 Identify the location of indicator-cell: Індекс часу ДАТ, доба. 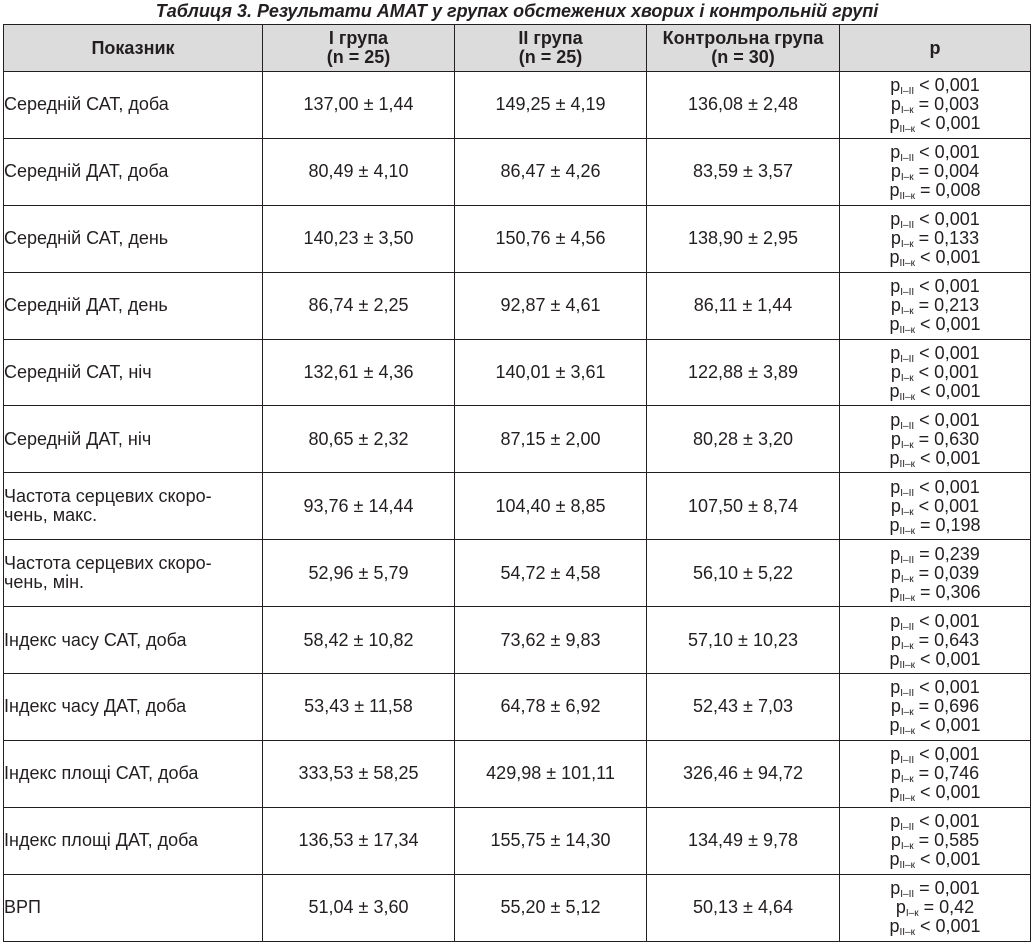
(133, 707).